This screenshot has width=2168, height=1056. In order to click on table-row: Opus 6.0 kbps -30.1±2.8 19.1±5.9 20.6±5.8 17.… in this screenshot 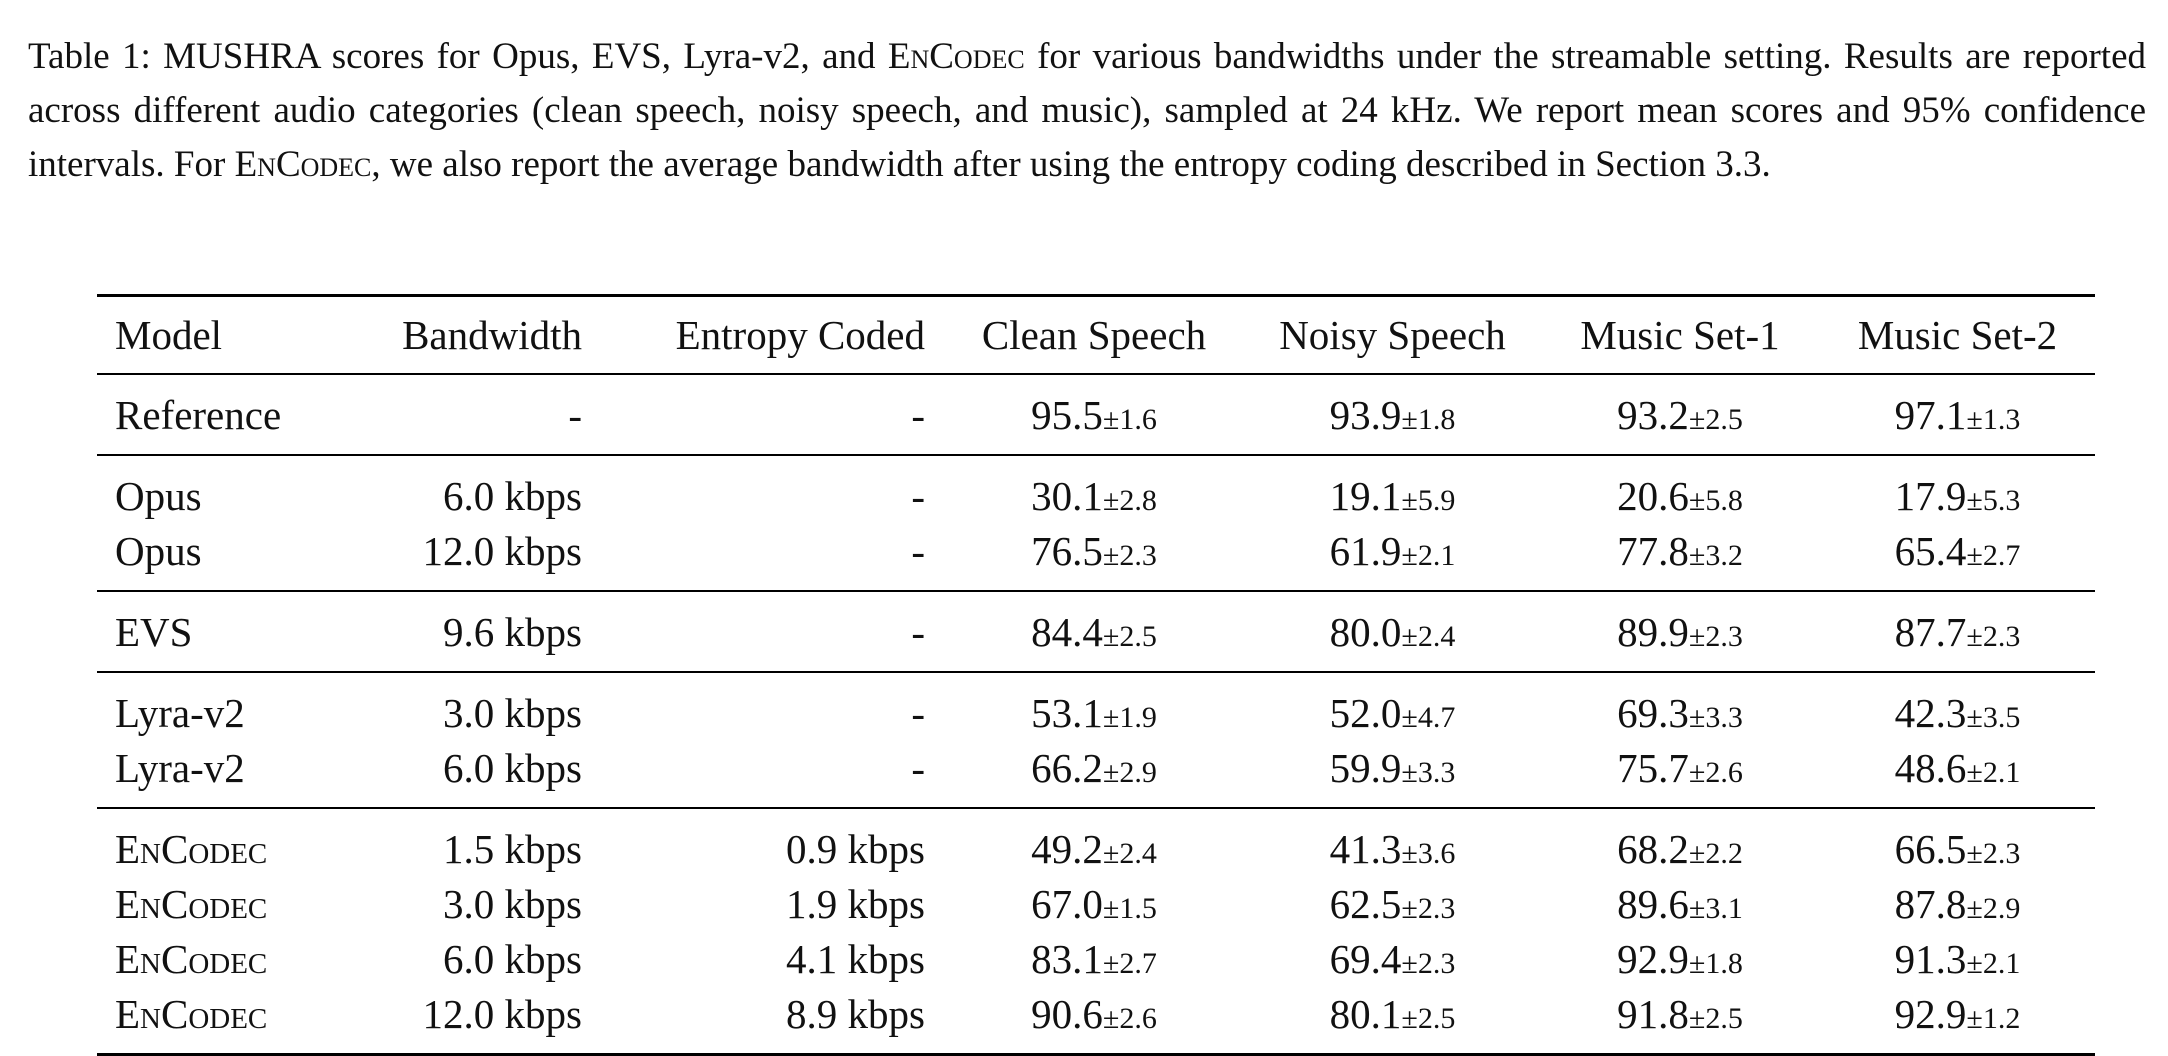, I will do `click(1096, 489)`.